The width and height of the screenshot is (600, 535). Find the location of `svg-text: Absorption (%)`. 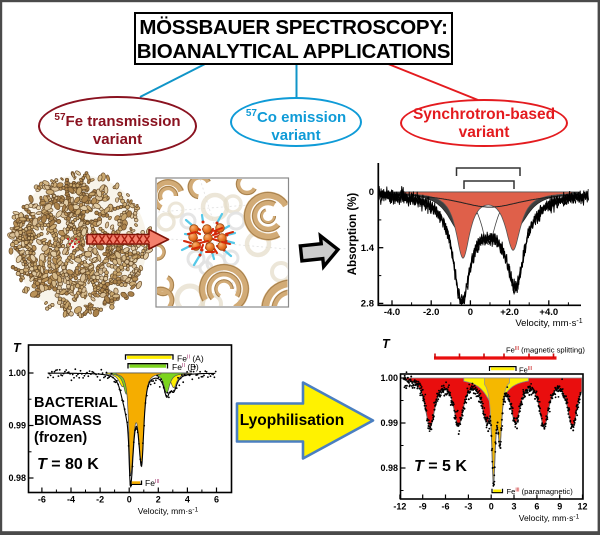

svg-text: Absorption (%) is located at coordinates (353, 234).